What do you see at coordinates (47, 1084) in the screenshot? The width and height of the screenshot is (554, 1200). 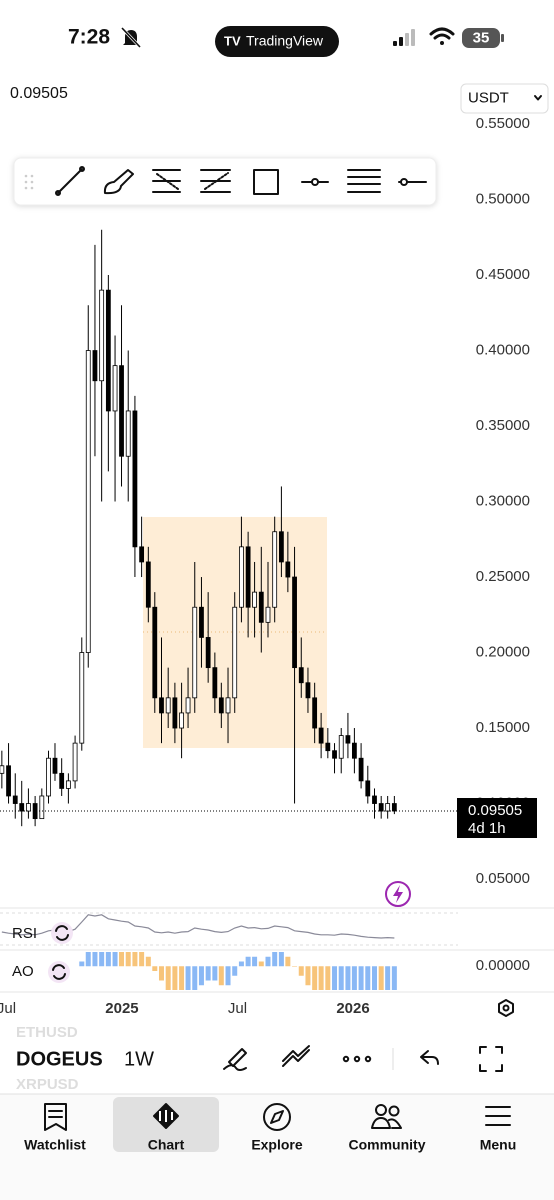 I see `symbol-ghost: XRPUSD` at bounding box center [47, 1084].